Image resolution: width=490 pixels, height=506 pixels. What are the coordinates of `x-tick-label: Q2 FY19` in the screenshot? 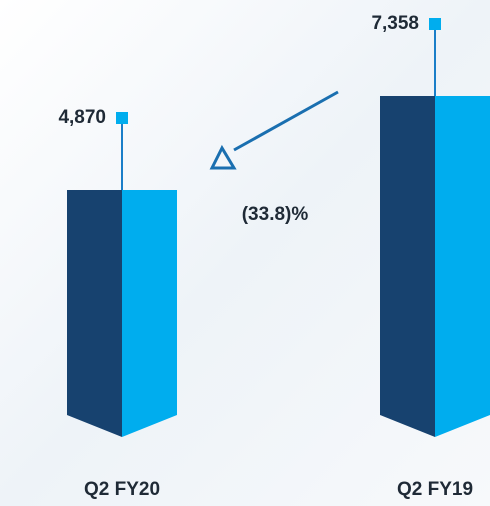 It's located at (435, 489).